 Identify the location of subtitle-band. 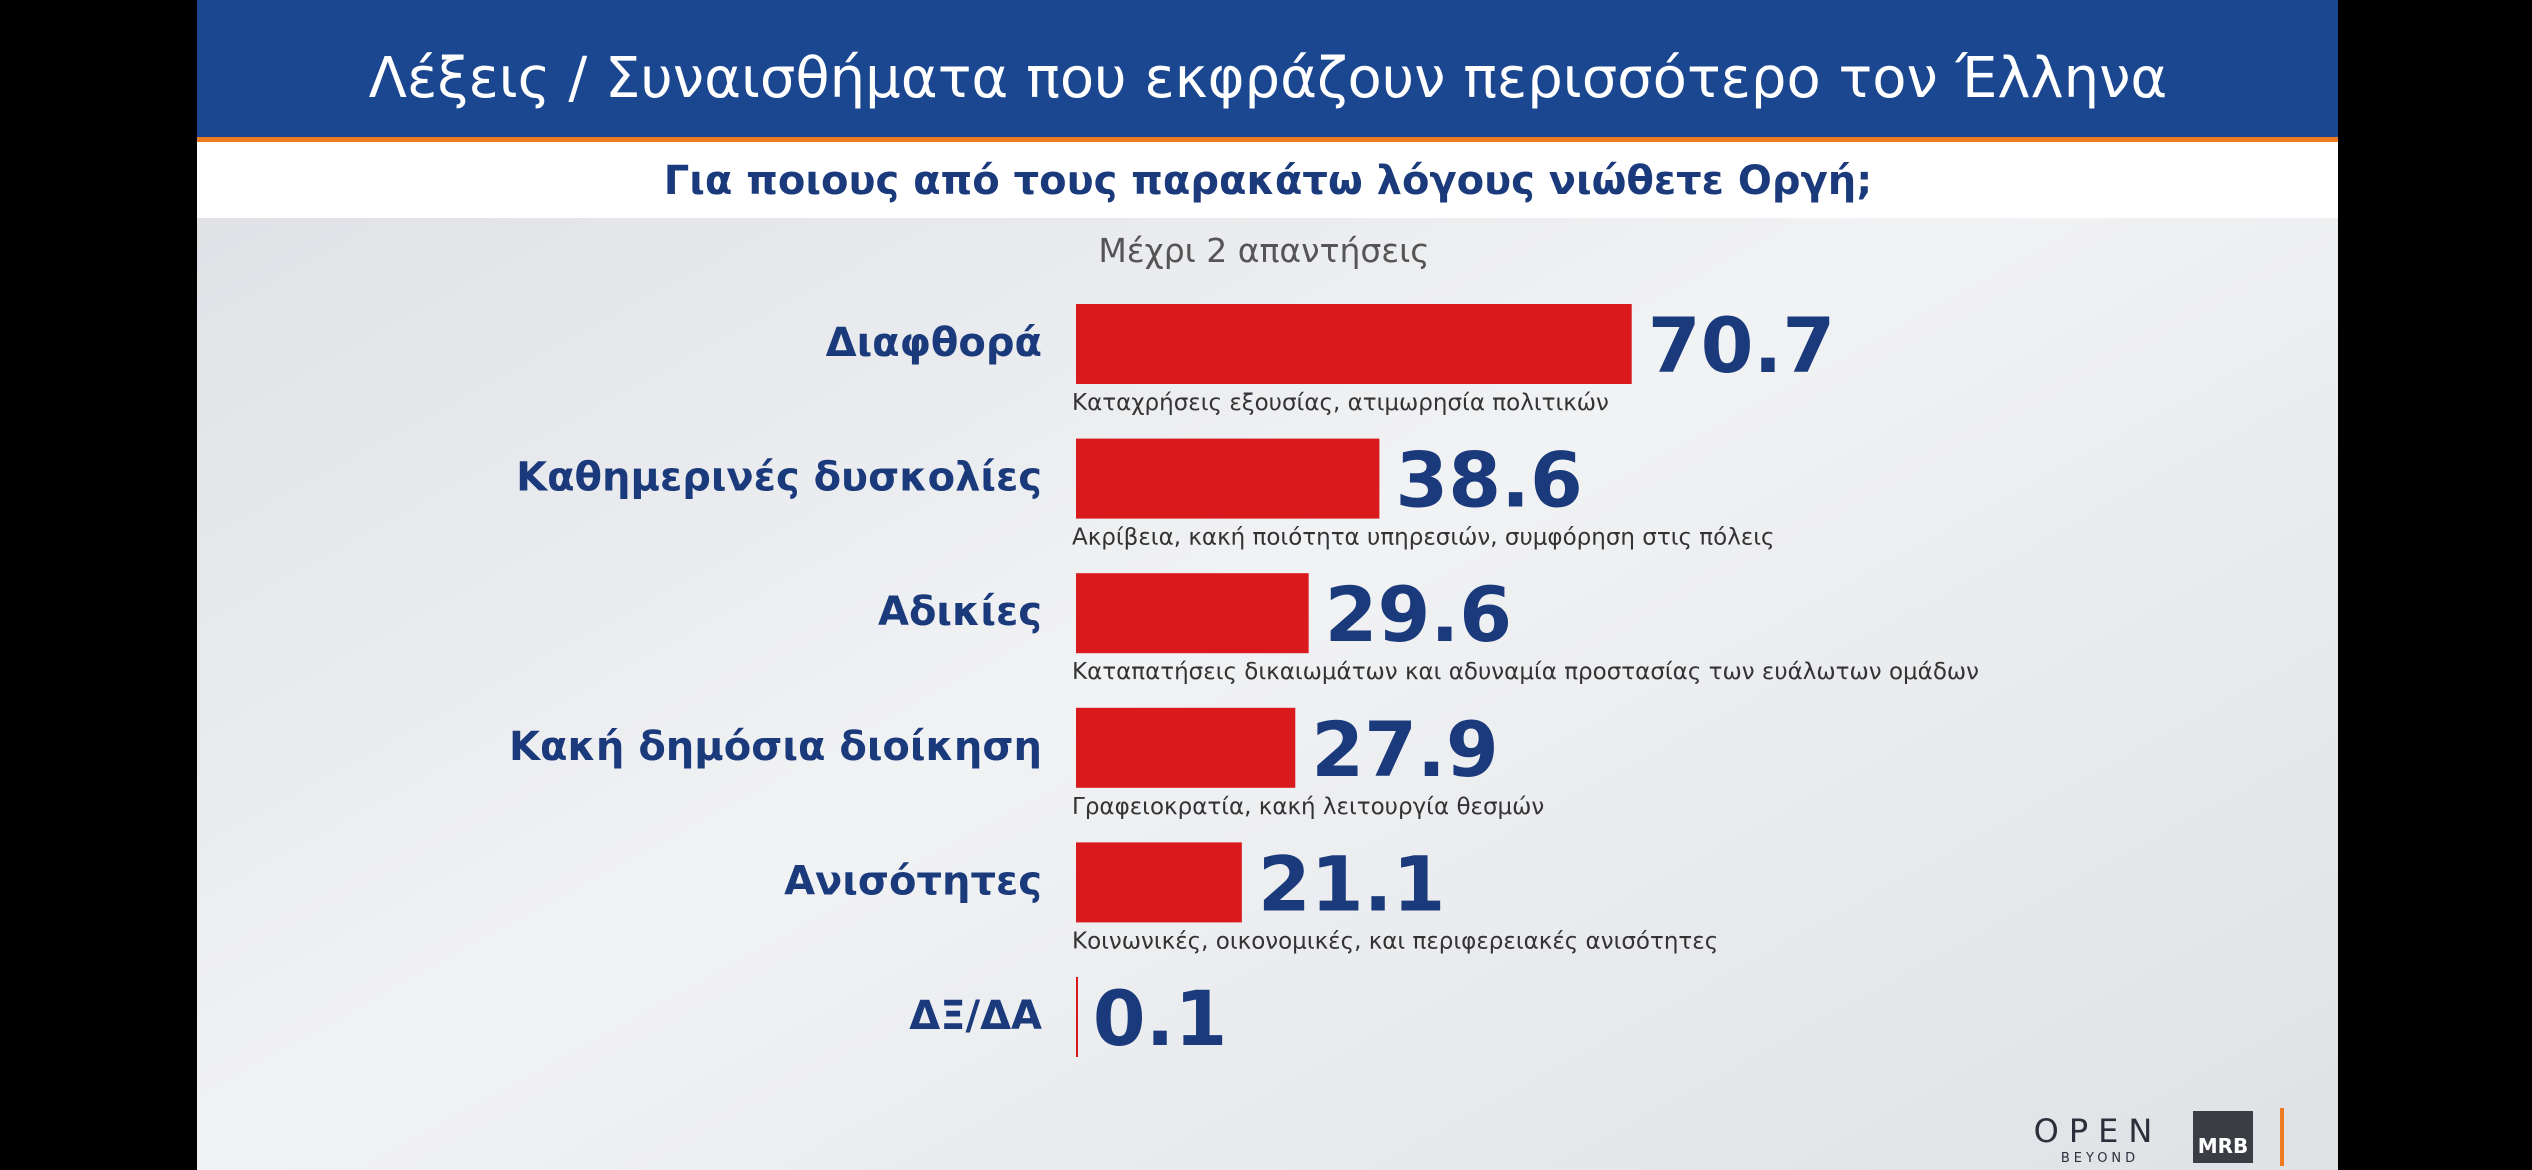
(1267, 180).